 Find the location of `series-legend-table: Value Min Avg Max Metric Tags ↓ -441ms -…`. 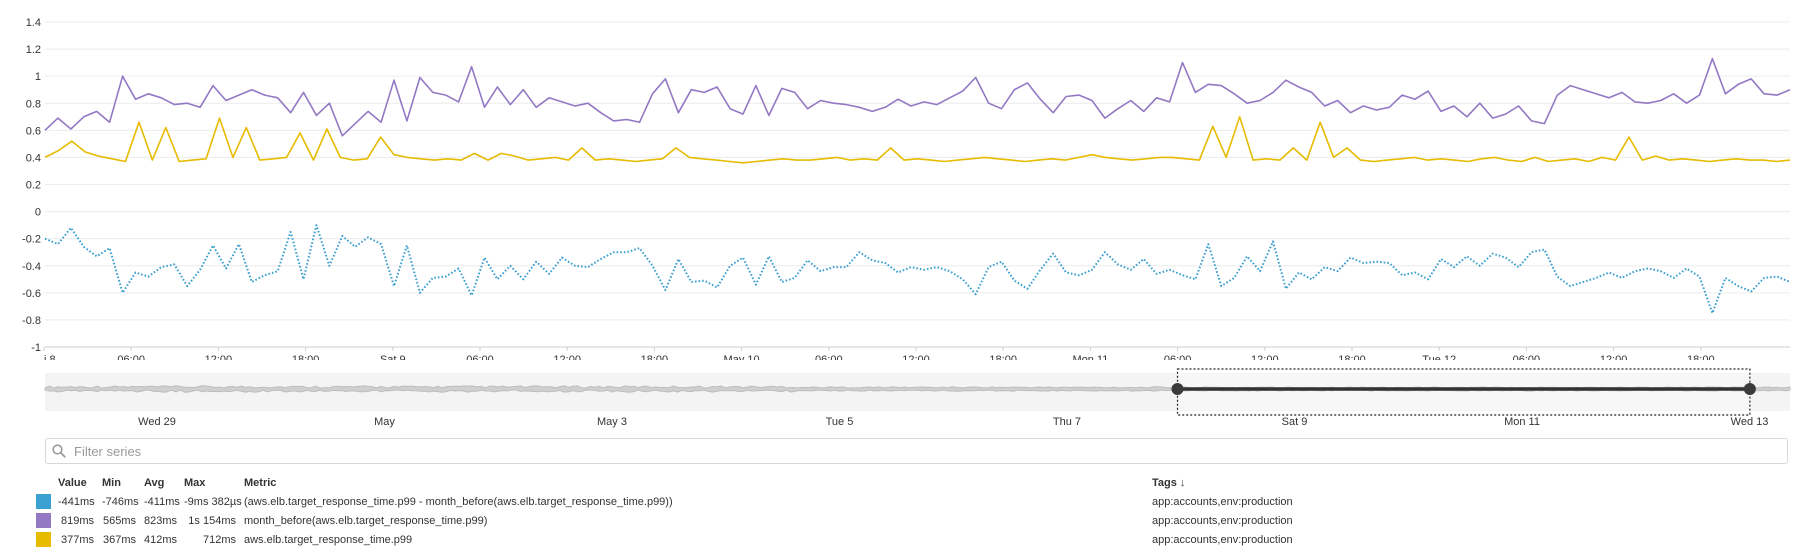

series-legend-table: Value Min Avg Max Metric Tags ↓ -441ms -… is located at coordinates (912, 511).